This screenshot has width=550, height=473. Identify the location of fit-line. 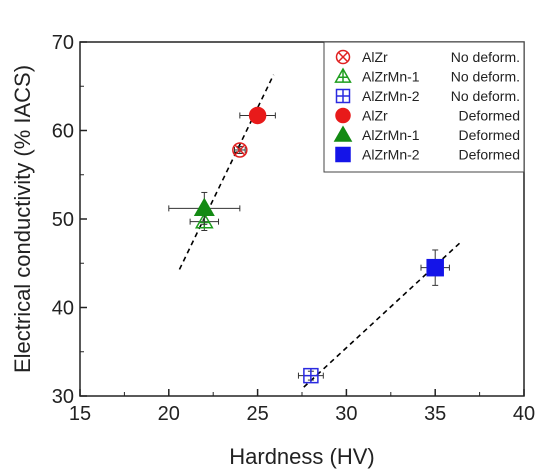
(226, 172).